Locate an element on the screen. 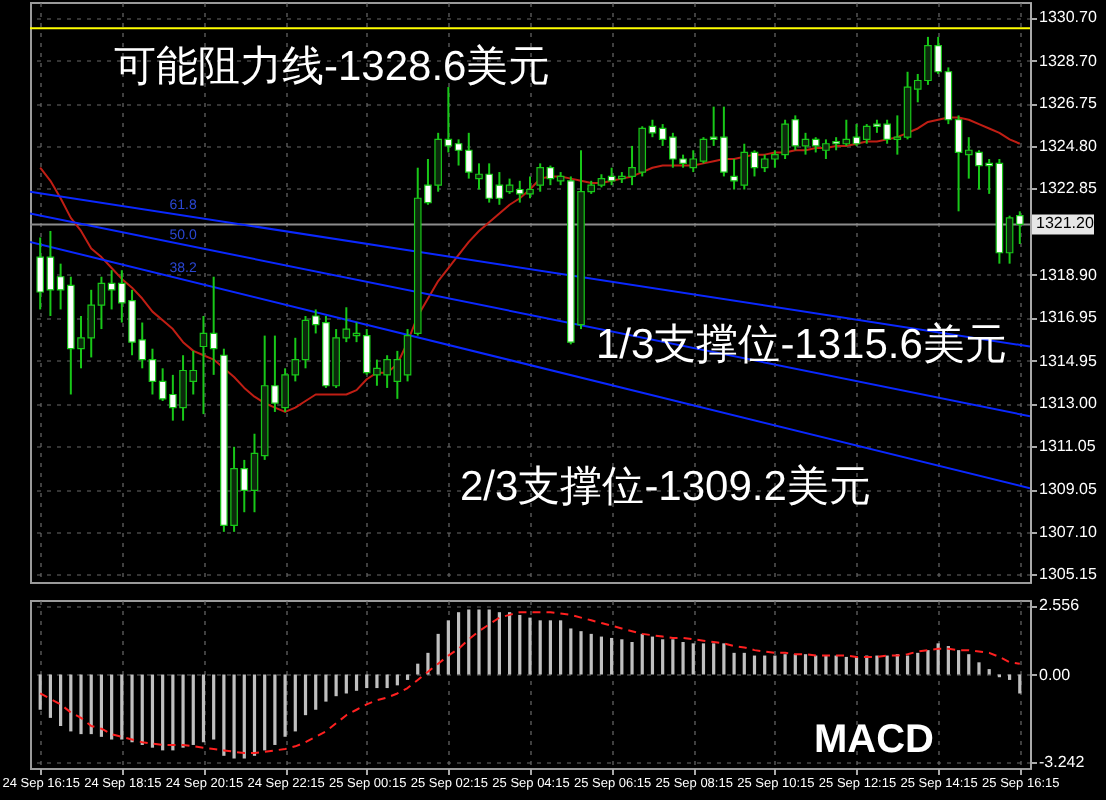 The image size is (1106, 800). annotation: MACD is located at coordinates (874, 740).